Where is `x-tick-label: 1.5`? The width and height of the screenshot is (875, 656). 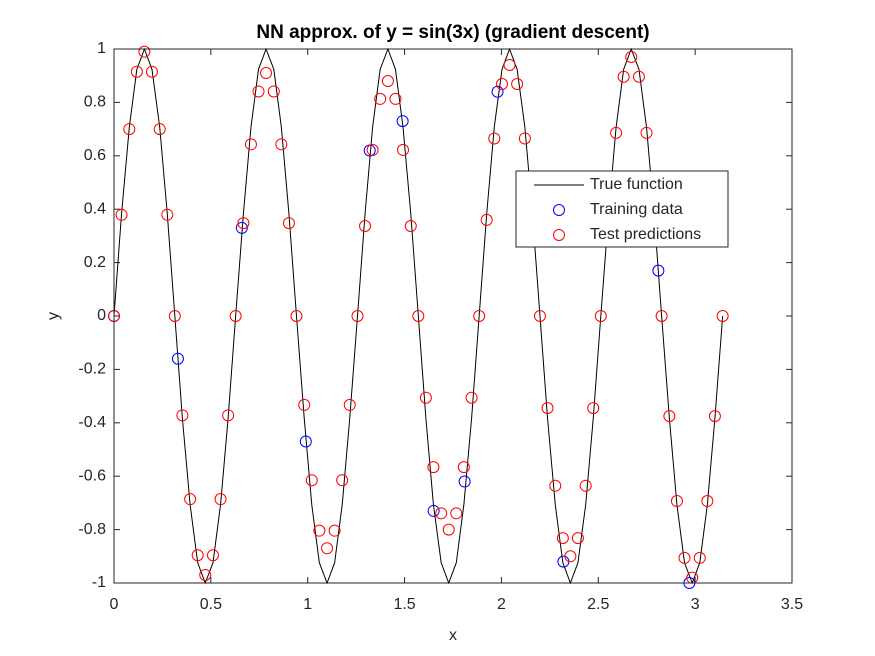
x-tick-label: 1.5 is located at coordinates (404, 604).